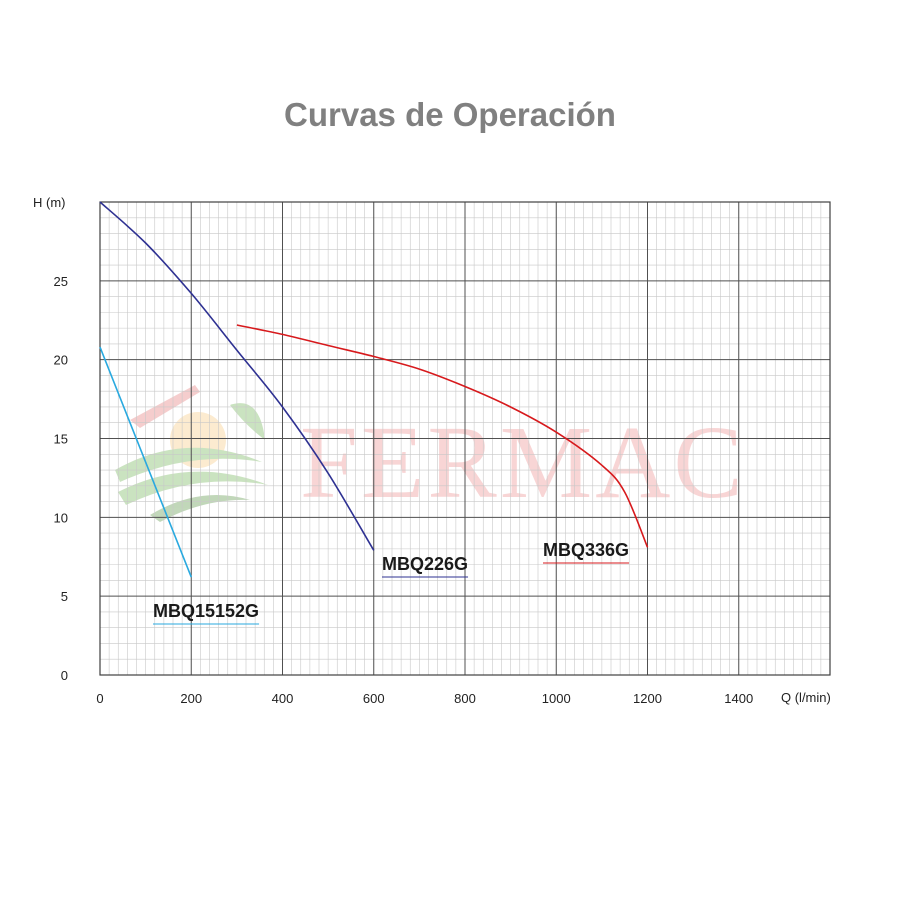 The height and width of the screenshot is (900, 900). Describe the element at coordinates (99, 698) in the screenshot. I see `x-tick-label: 0` at that location.